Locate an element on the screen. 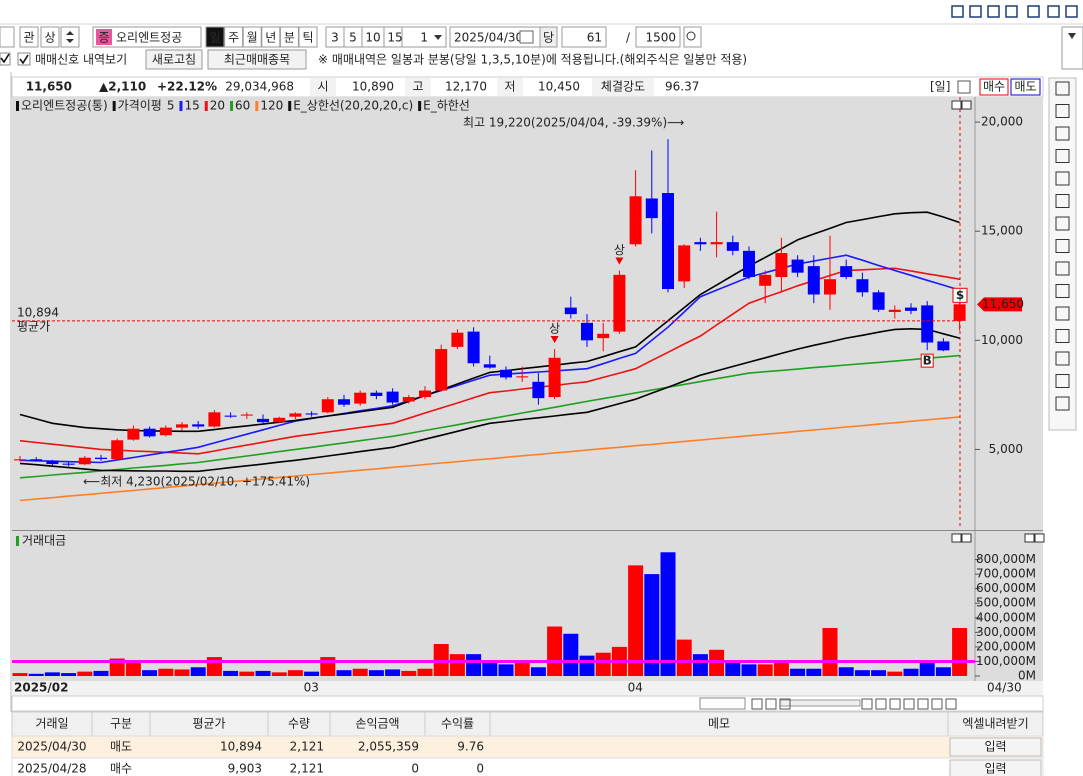 This screenshot has width=1083, height=776. y-tick-label: 10,000 is located at coordinates (1002, 340).